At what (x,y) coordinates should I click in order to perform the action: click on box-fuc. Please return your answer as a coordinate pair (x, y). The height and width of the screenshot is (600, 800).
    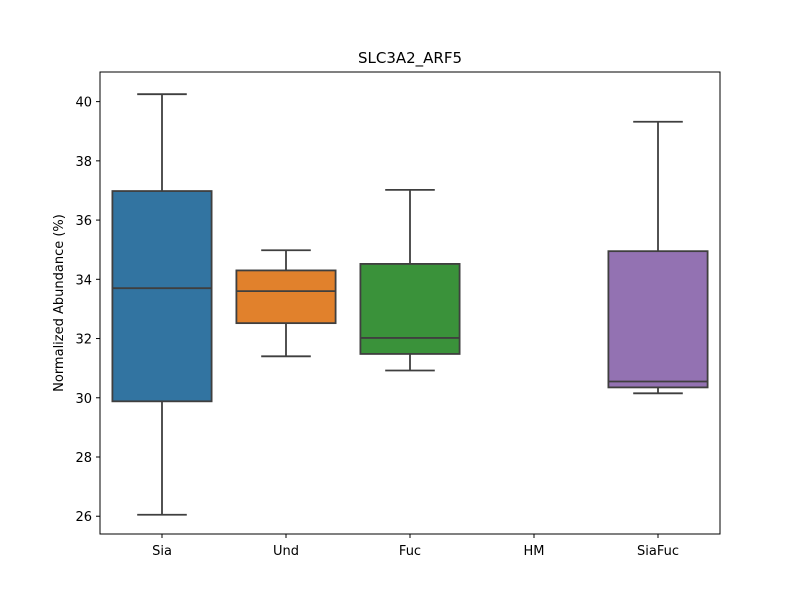
    Looking at the image, I should click on (410, 309).